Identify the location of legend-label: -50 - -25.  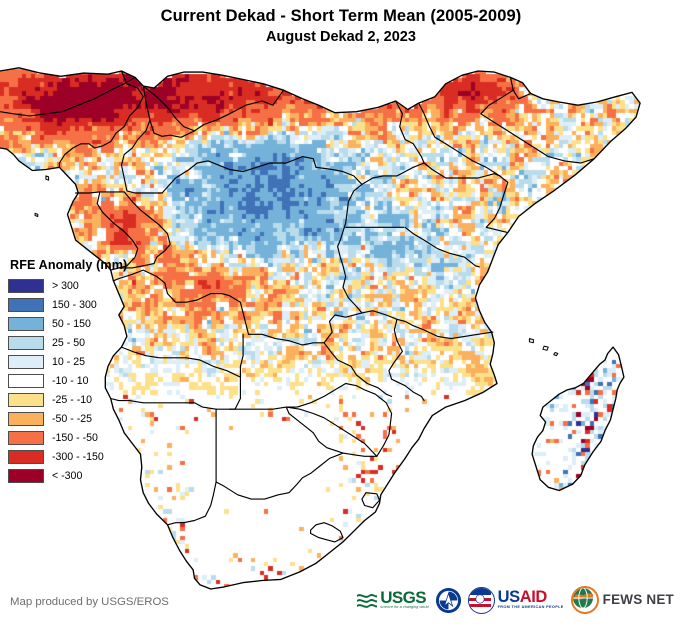
(72, 418).